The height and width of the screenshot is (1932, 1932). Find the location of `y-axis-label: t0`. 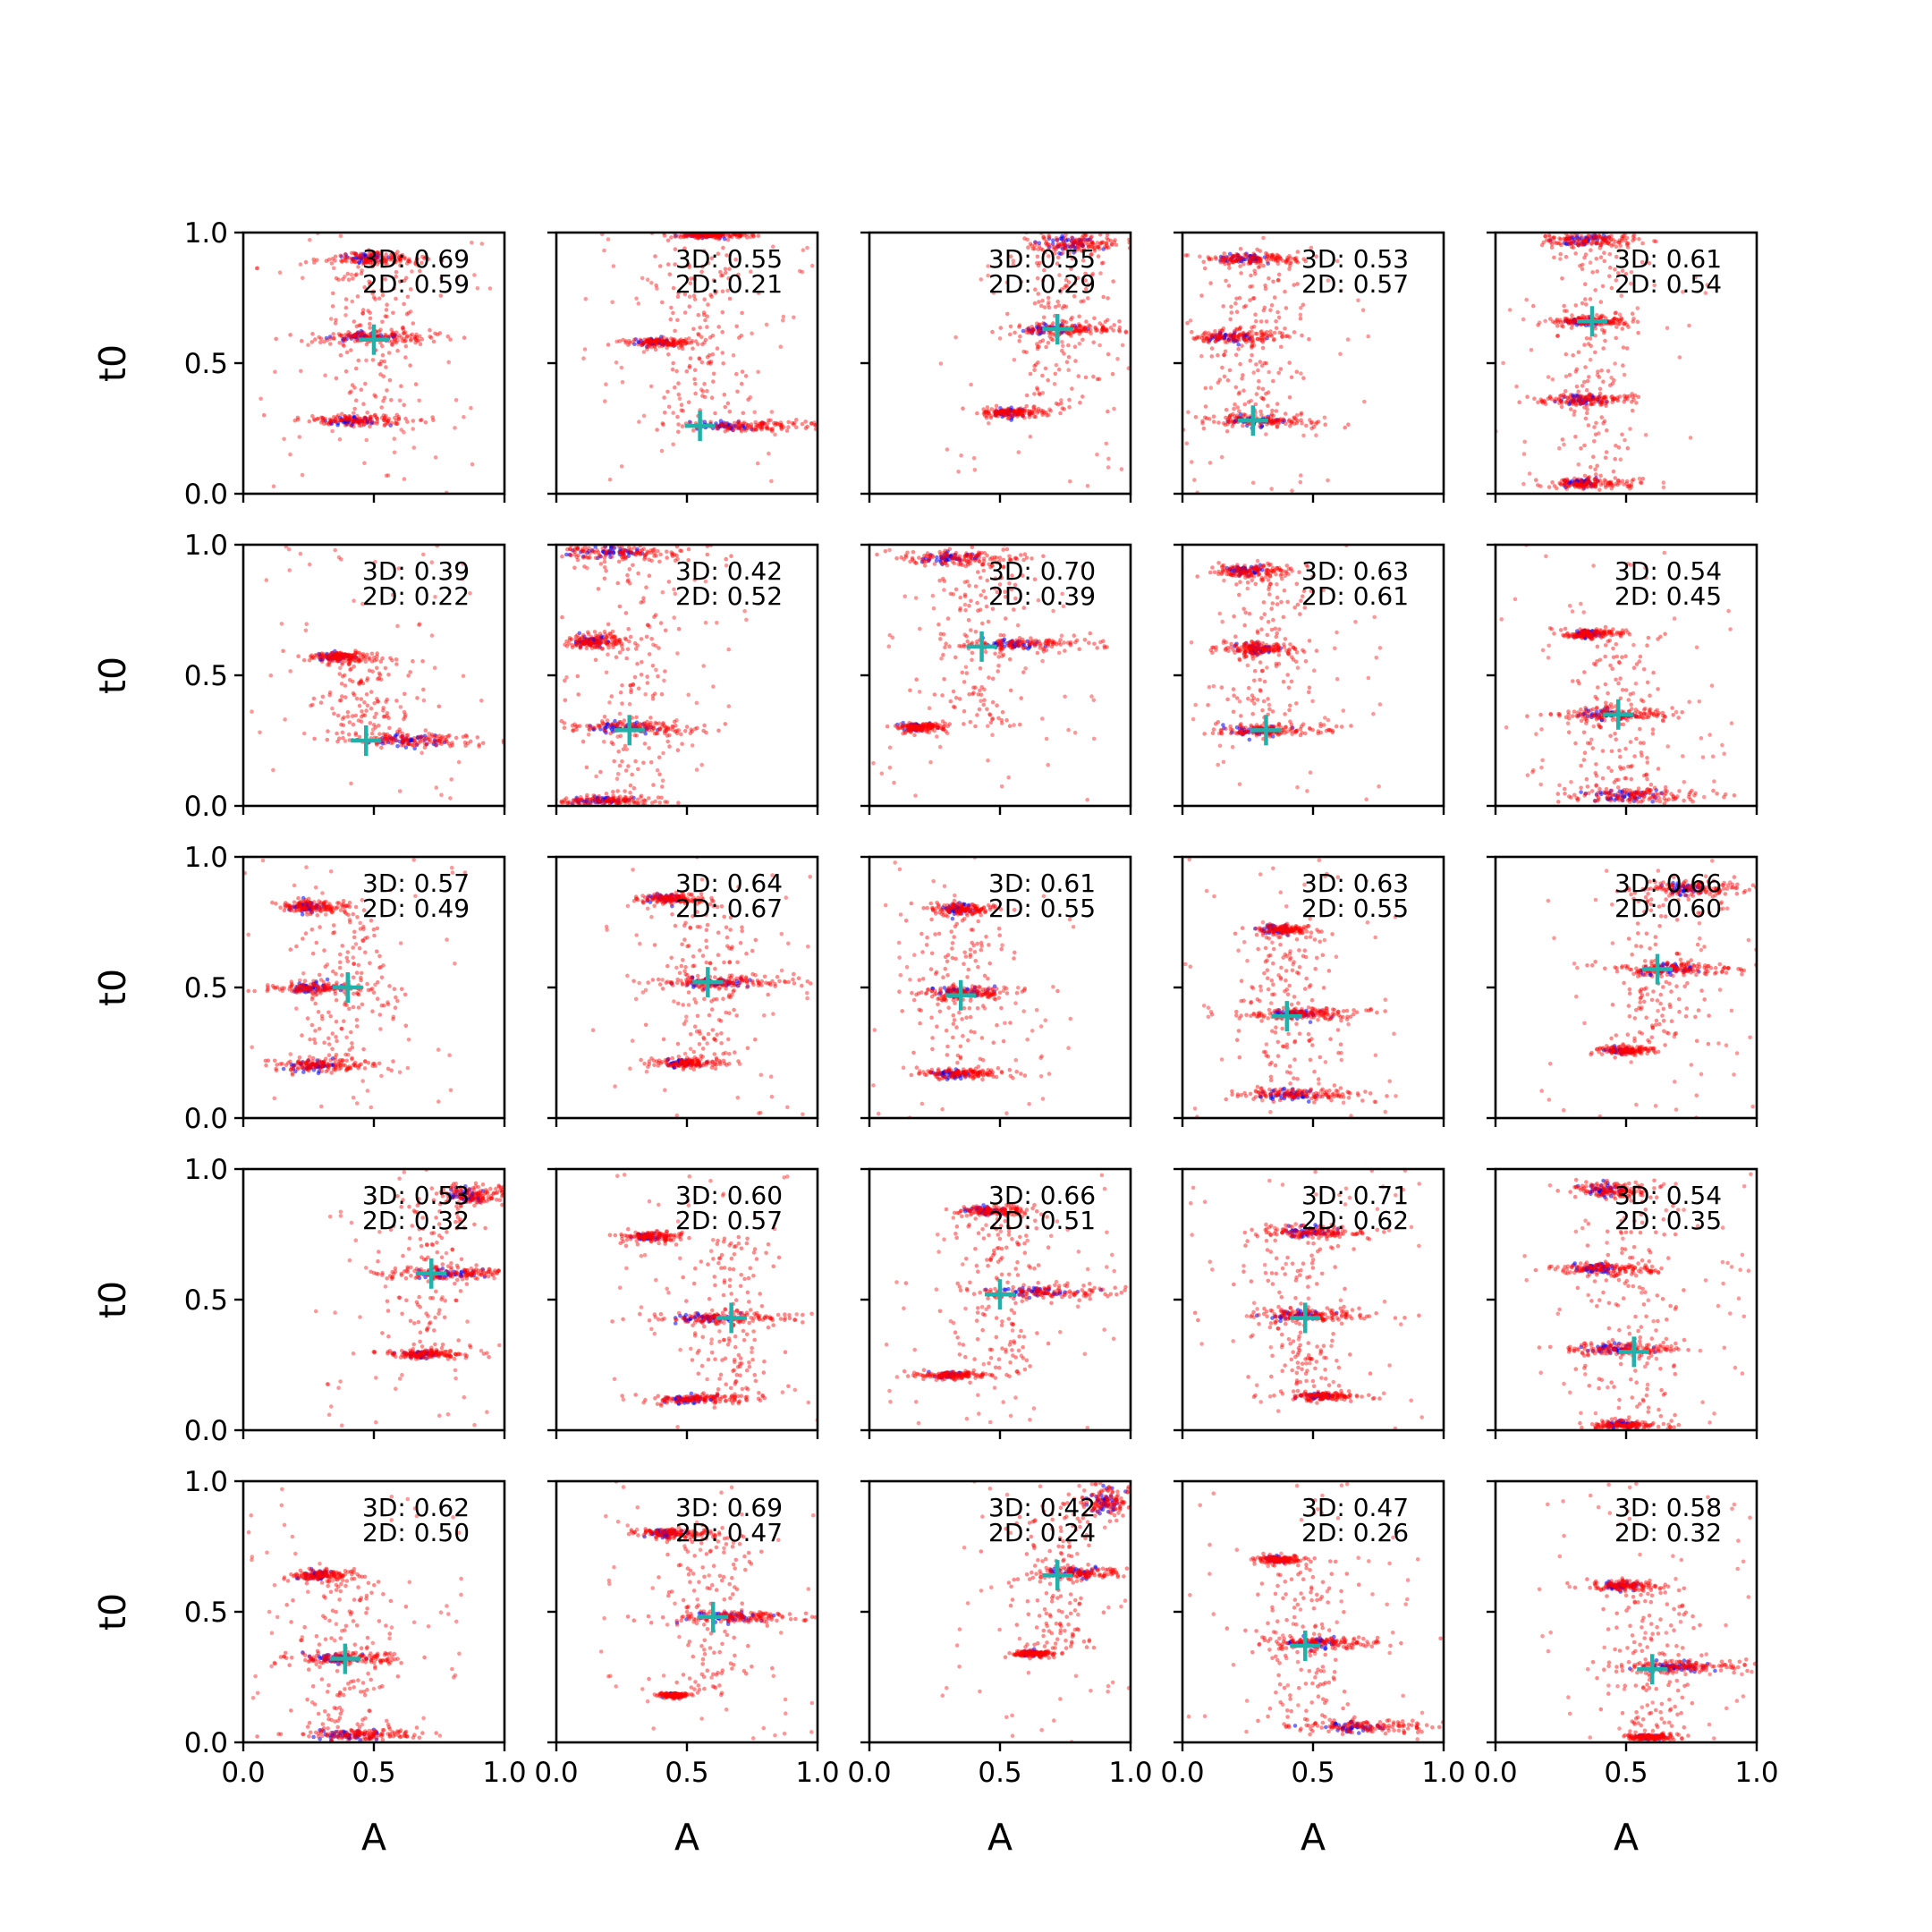

y-axis-label: t0 is located at coordinates (112, 675).